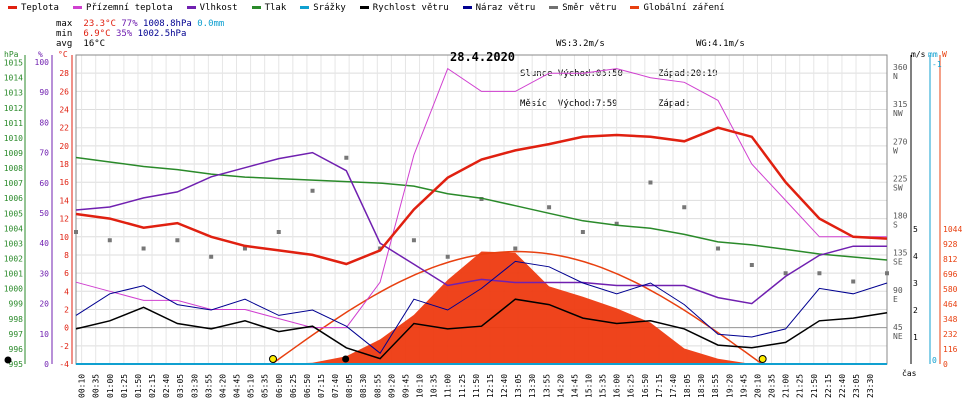 The width and height of the screenshot is (966, 400). What do you see at coordinates (273, 359) in the screenshot?
I see `sunrise-marker` at bounding box center [273, 359].